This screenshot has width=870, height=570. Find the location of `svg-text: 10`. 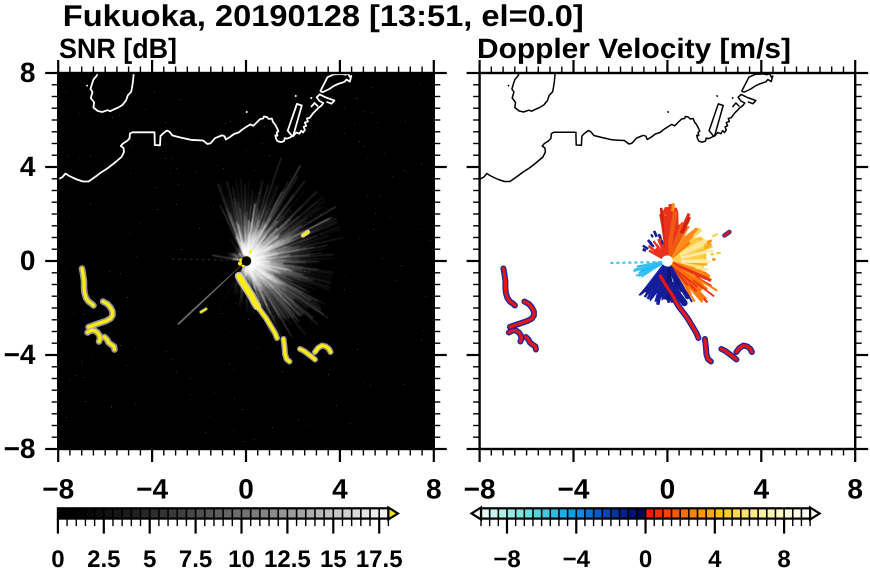

svg-text: 10 is located at coordinates (241, 558).